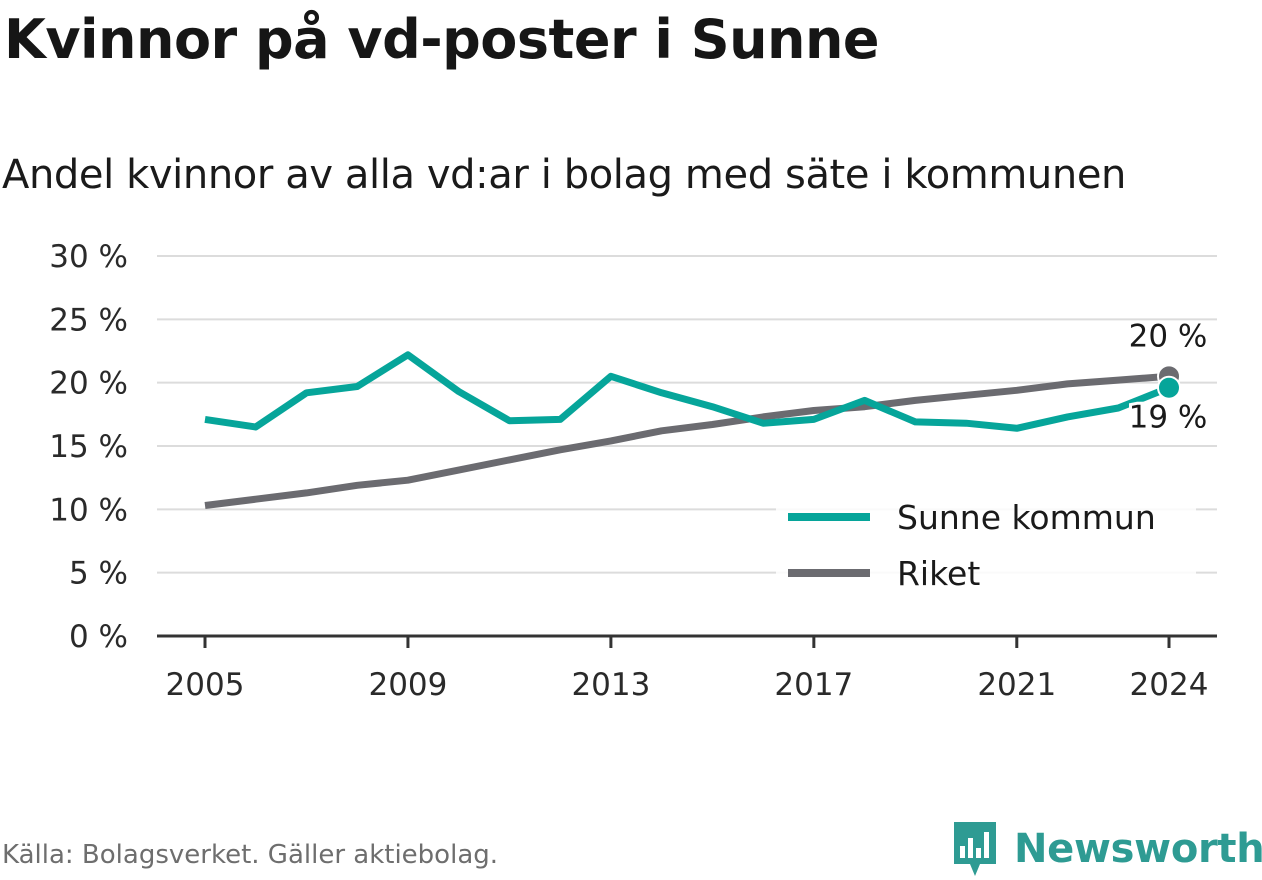  Describe the element at coordinates (1169, 685) in the screenshot. I see `x-tick-label: 2024` at that location.